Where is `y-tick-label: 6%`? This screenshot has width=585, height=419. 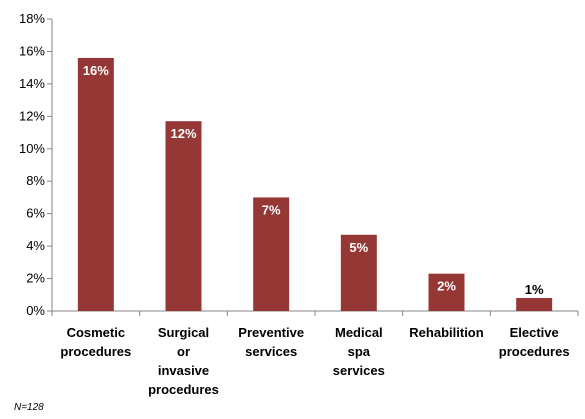 y-tick-label: 6% is located at coordinates (35, 213).